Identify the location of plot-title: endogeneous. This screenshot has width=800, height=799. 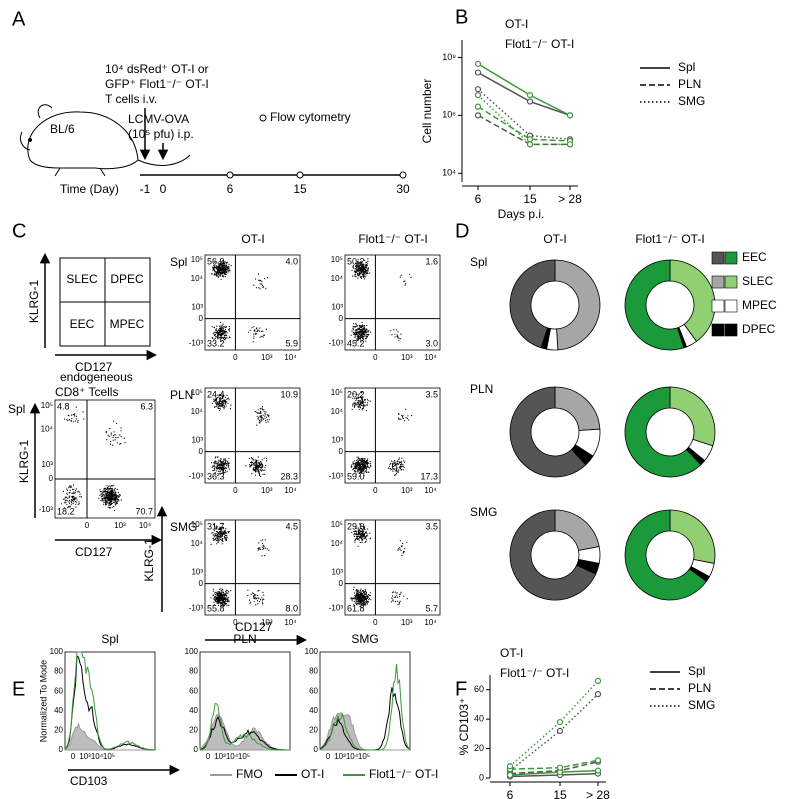
(96, 377).